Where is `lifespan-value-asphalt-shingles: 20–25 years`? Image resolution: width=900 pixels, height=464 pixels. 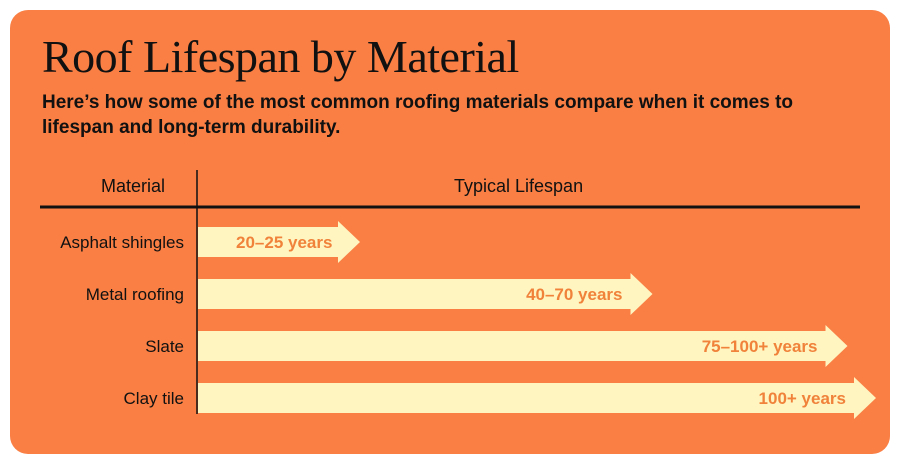 lifespan-value-asphalt-shingles: 20–25 years is located at coordinates (284, 242).